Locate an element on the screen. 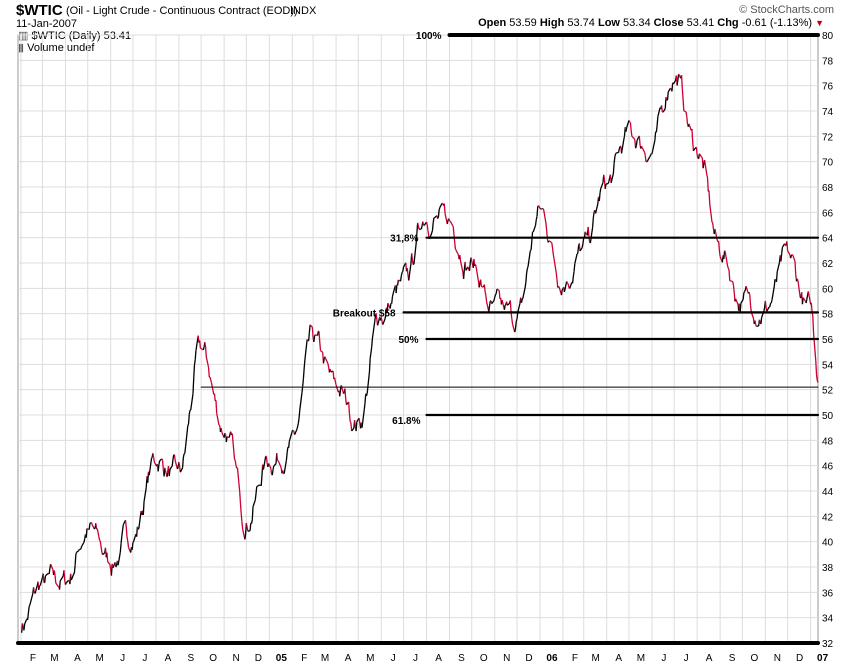 Image resolution: width=850 pixels, height=668 pixels. brand-link: © StockCharts.com is located at coordinates (786, 10).